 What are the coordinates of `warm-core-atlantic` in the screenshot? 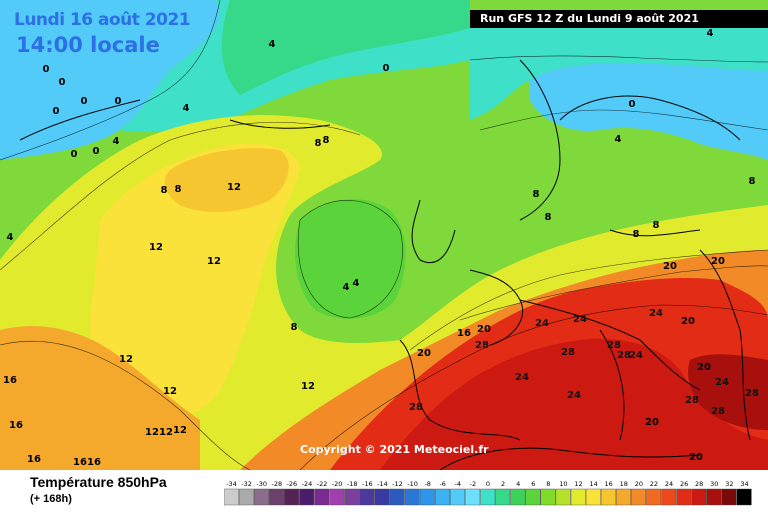 It's located at (195, 282).